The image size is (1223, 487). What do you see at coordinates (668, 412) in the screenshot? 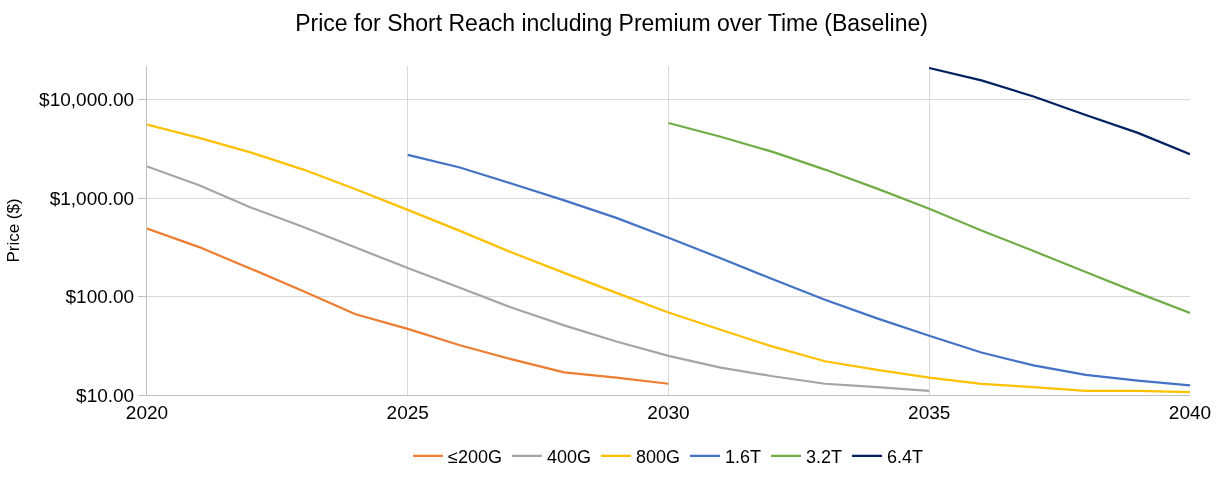
I see `x-tick-label: 2030` at bounding box center [668, 412].